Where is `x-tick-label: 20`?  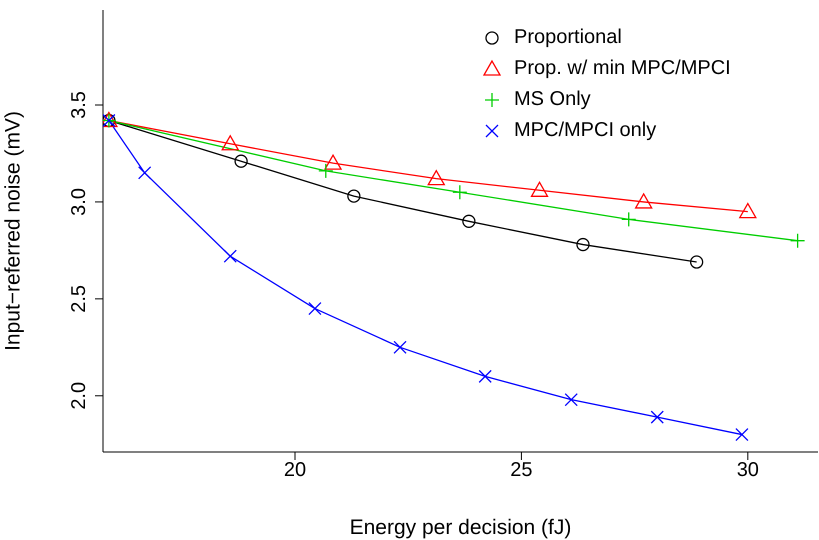
x-tick-label: 20 is located at coordinates (295, 470).